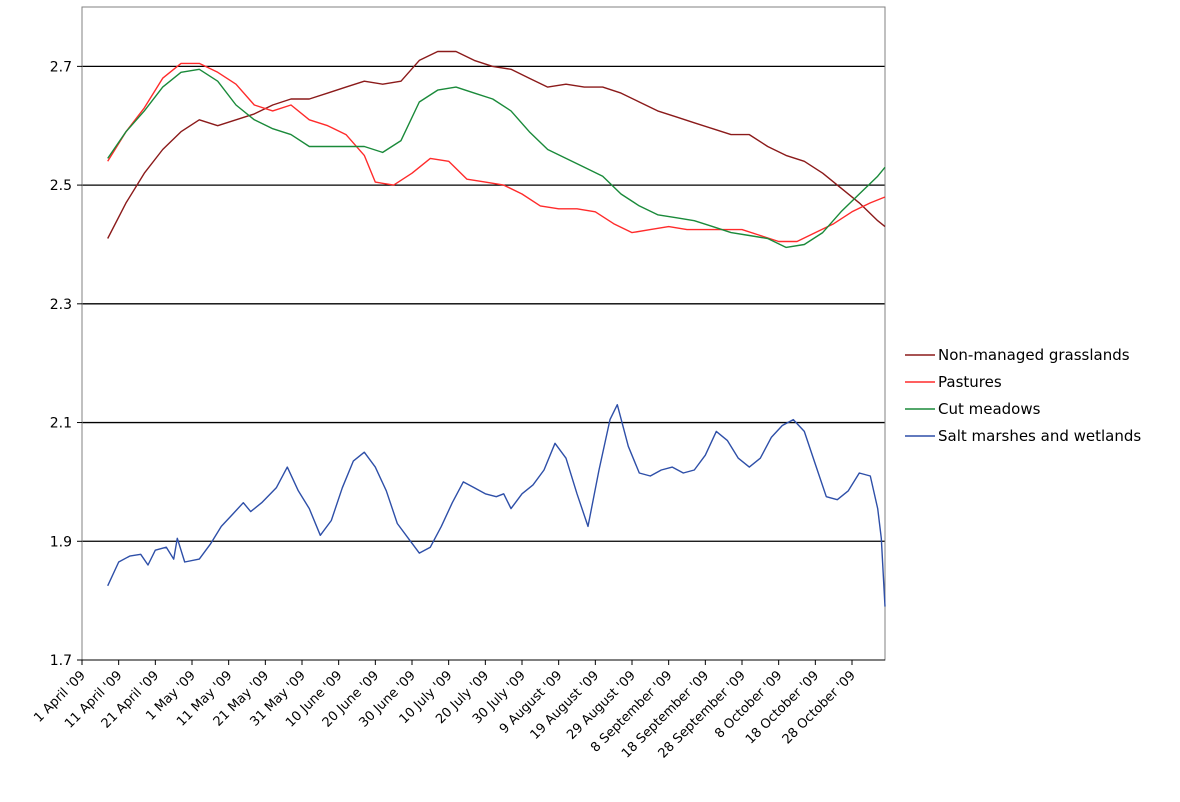 Image resolution: width=1180 pixels, height=802 pixels. I want to click on y-tick-label: 1.7, so click(61, 661).